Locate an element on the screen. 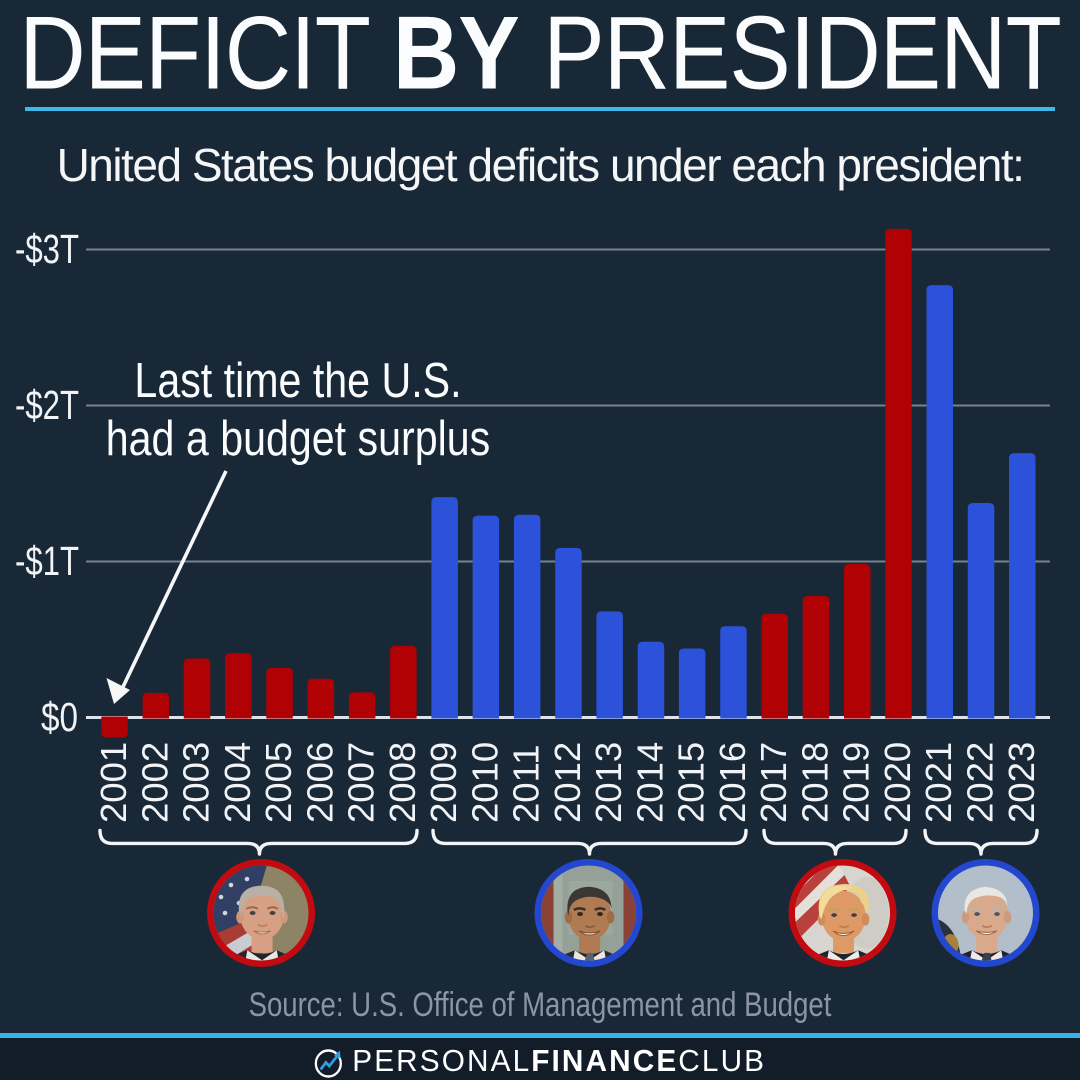 This screenshot has width=1080, height=1080. svg-text: 2019 is located at coordinates (856, 782).